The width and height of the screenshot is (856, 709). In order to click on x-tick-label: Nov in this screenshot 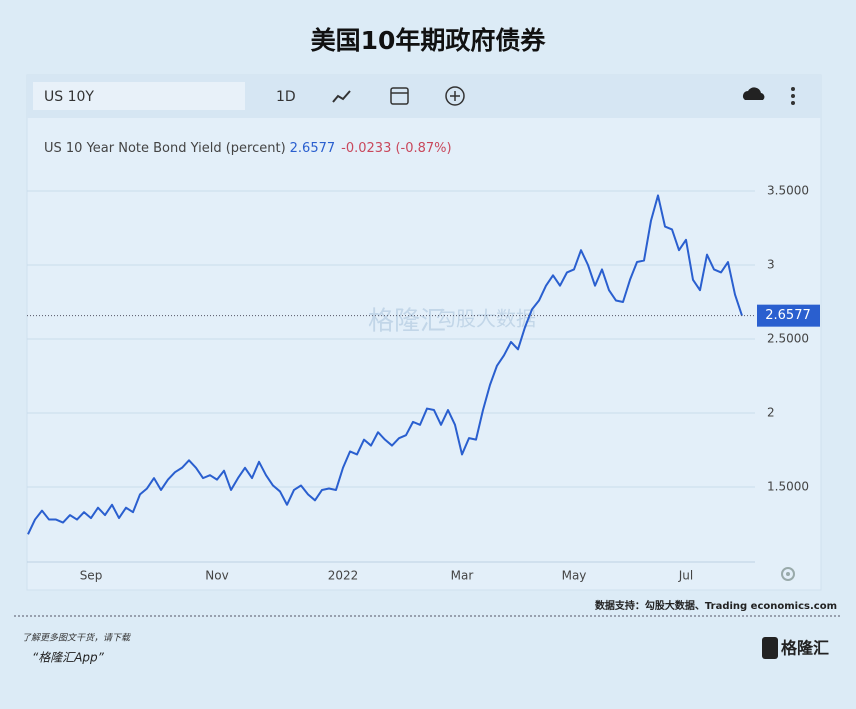, I will do `click(216, 576)`.